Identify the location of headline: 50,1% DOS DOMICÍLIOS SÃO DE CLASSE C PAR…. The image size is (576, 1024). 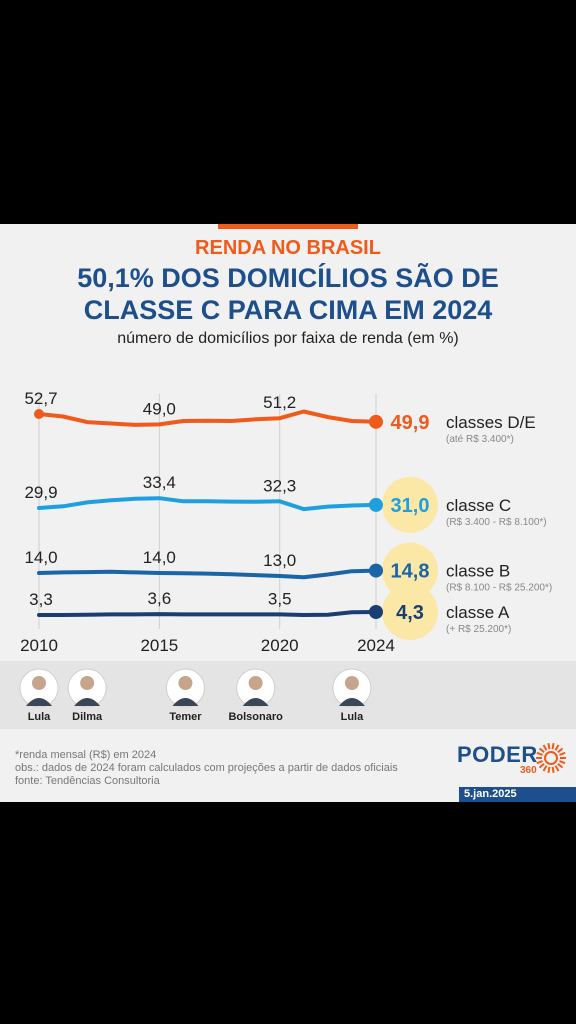
(288, 294).